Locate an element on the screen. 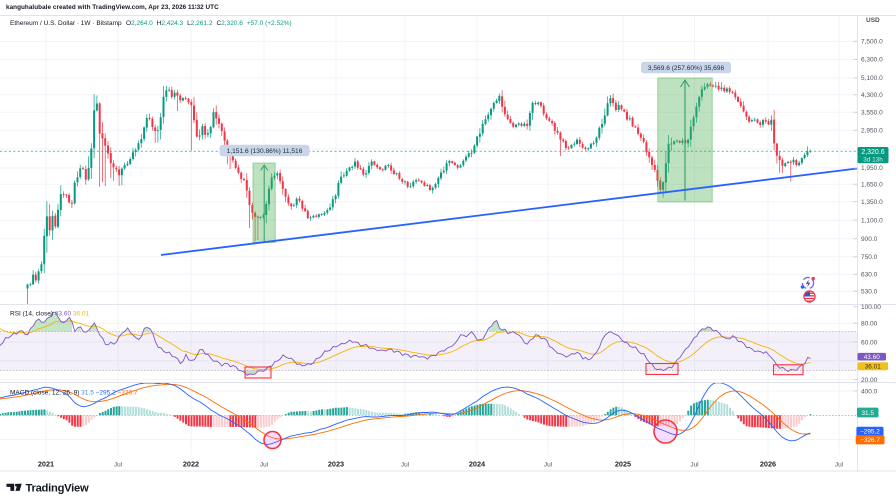  svg-text: 1,950.0 is located at coordinates (872, 168).